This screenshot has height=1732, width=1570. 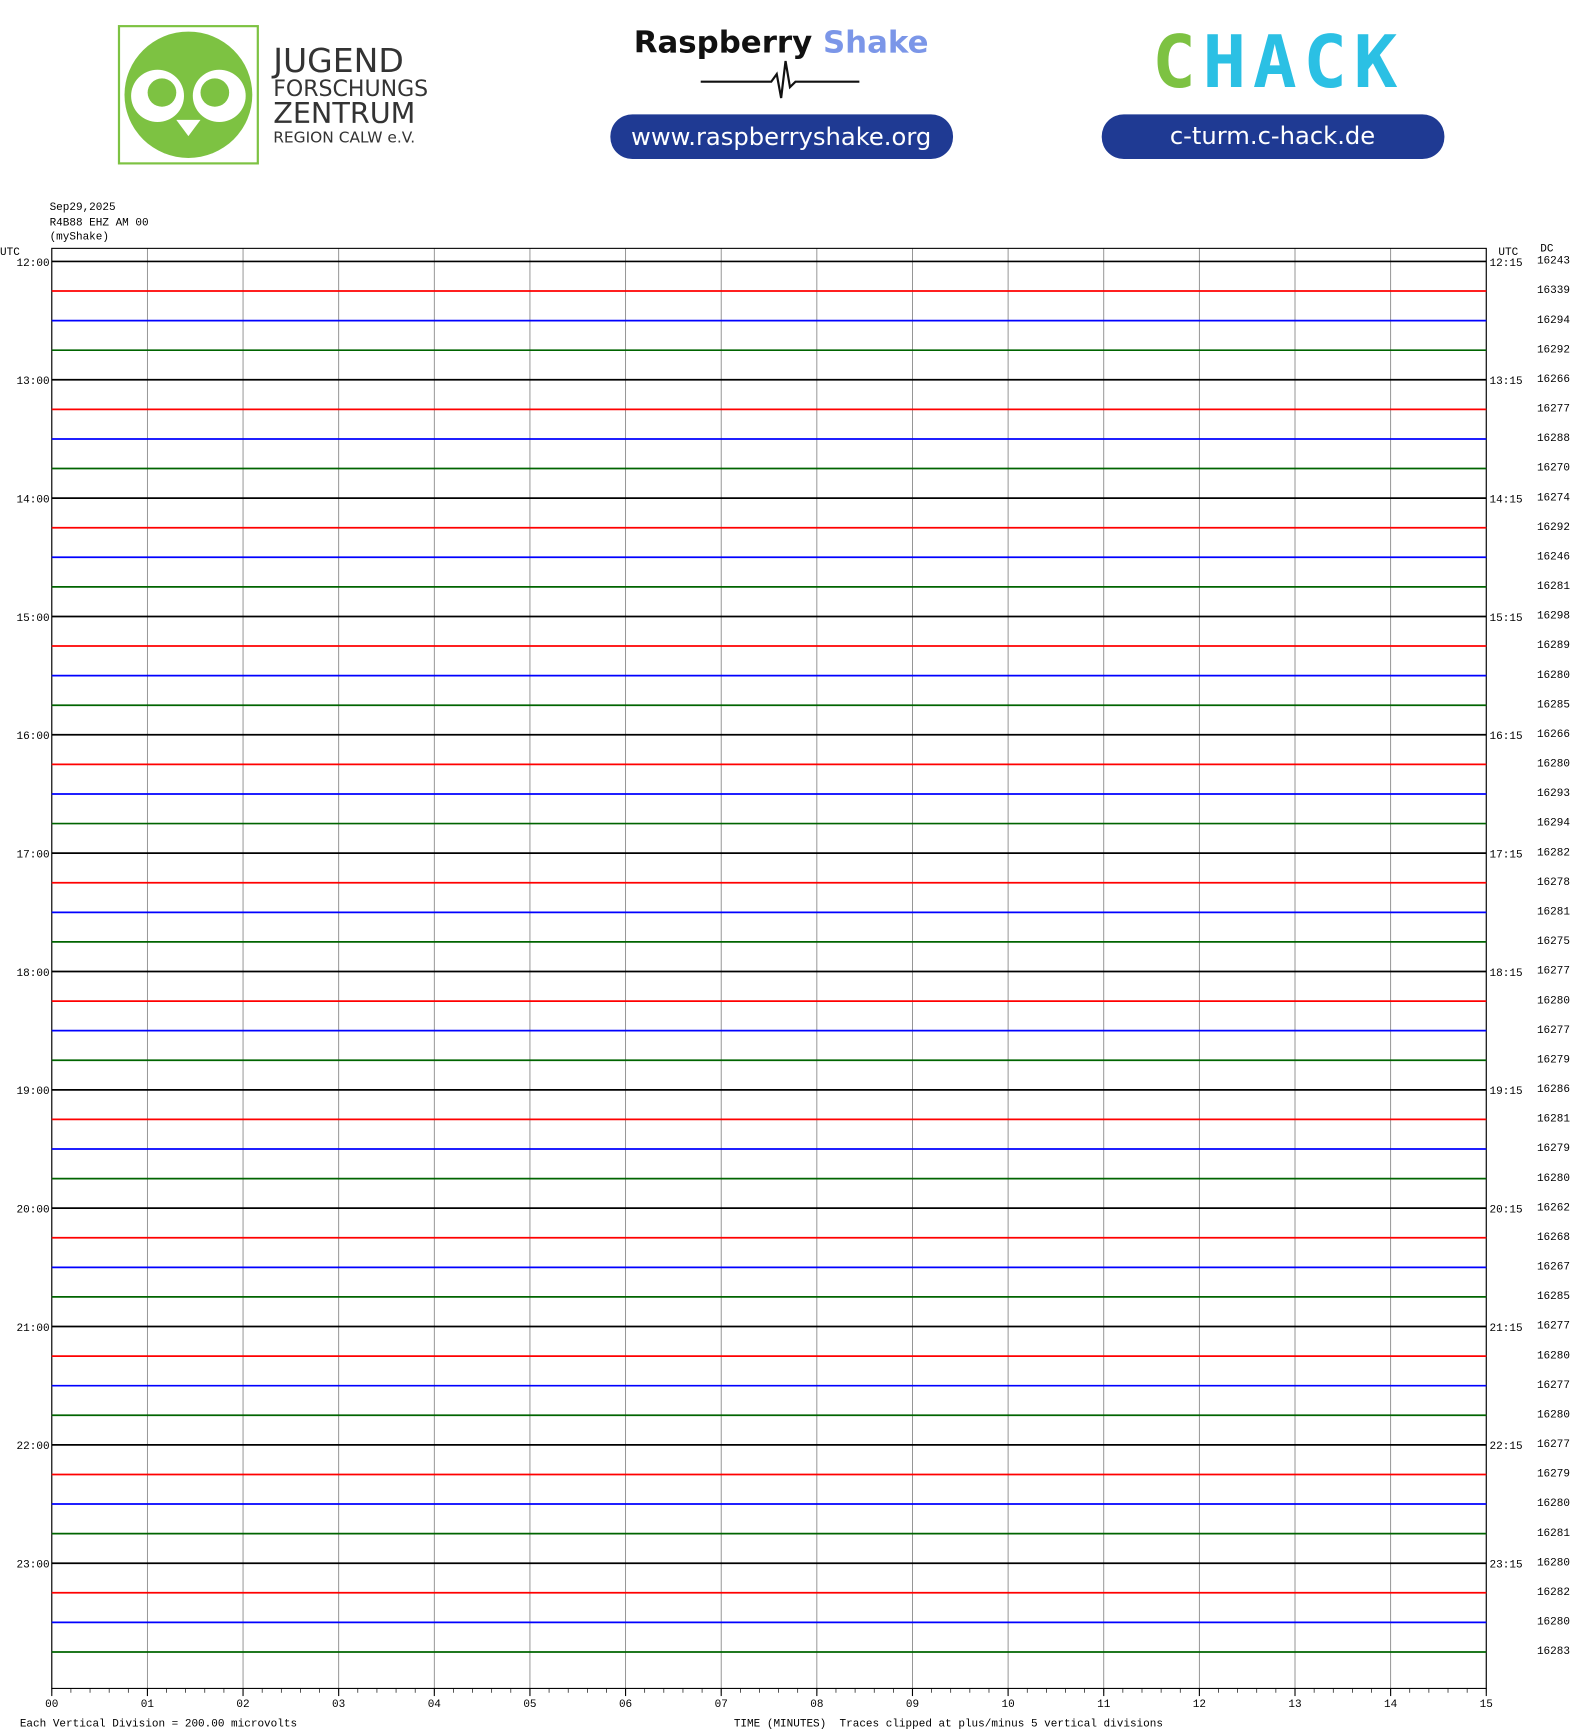 I want to click on row-label-left: 17:00, so click(x=33, y=856).